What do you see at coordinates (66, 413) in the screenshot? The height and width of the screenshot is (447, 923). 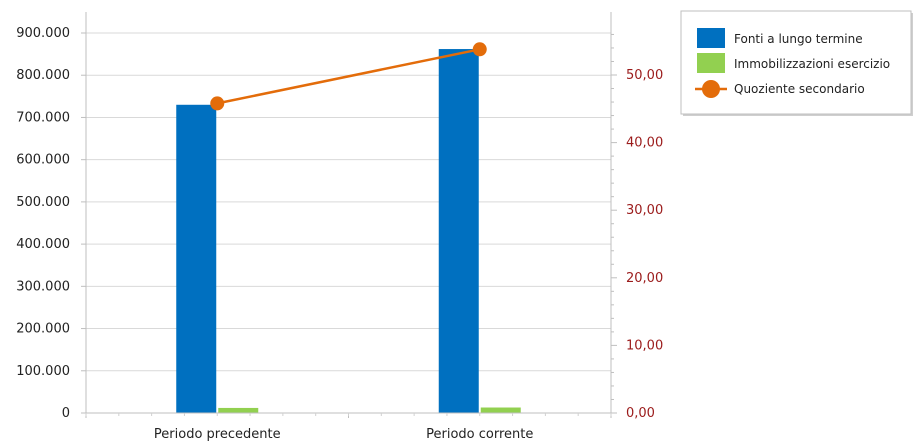 I see `y-left-tick-label: 0` at bounding box center [66, 413].